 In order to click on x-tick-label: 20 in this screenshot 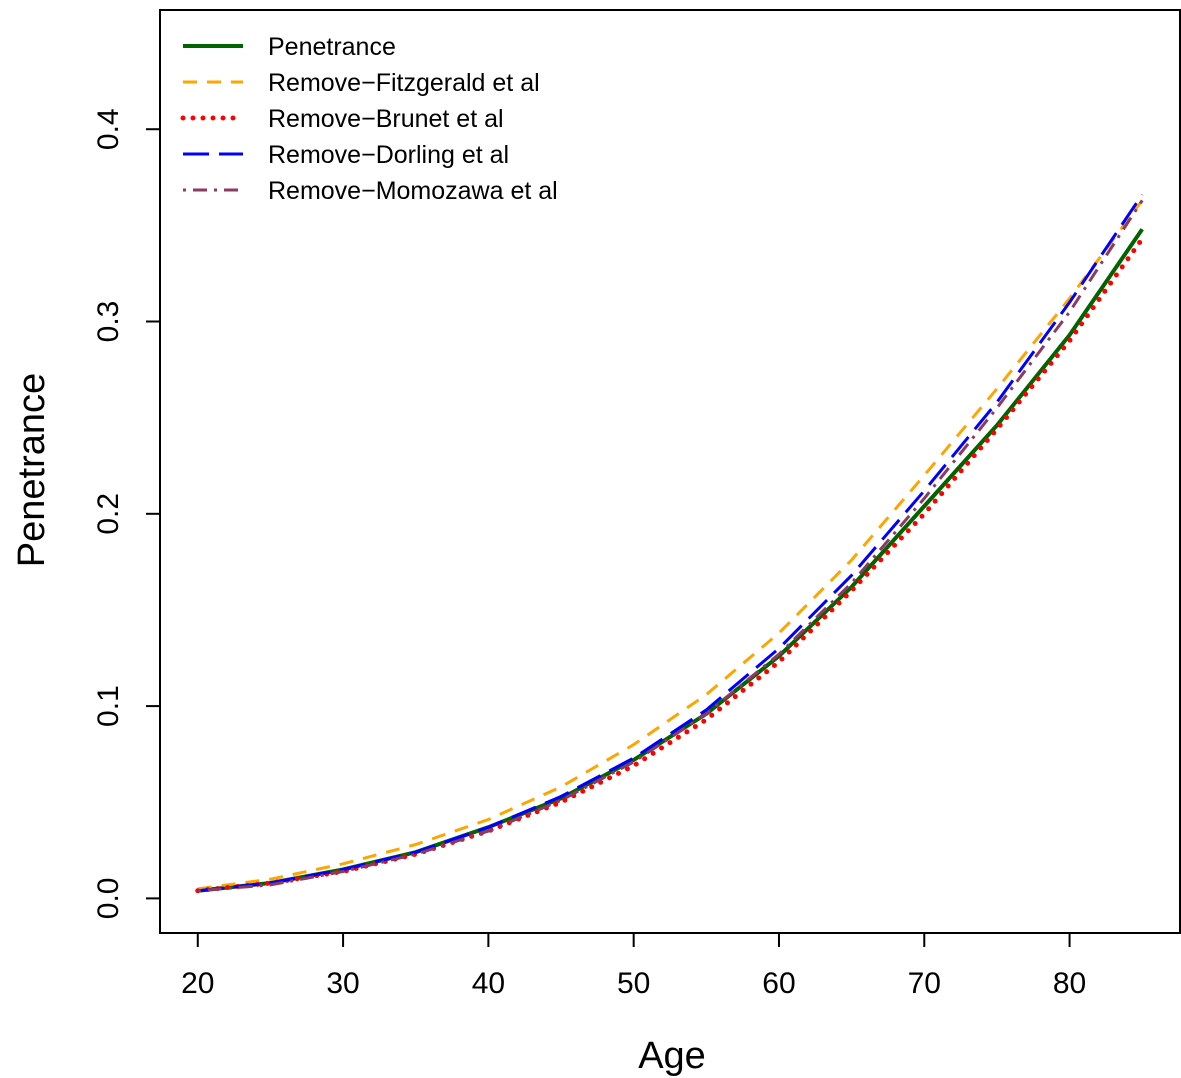, I will do `click(197, 983)`.